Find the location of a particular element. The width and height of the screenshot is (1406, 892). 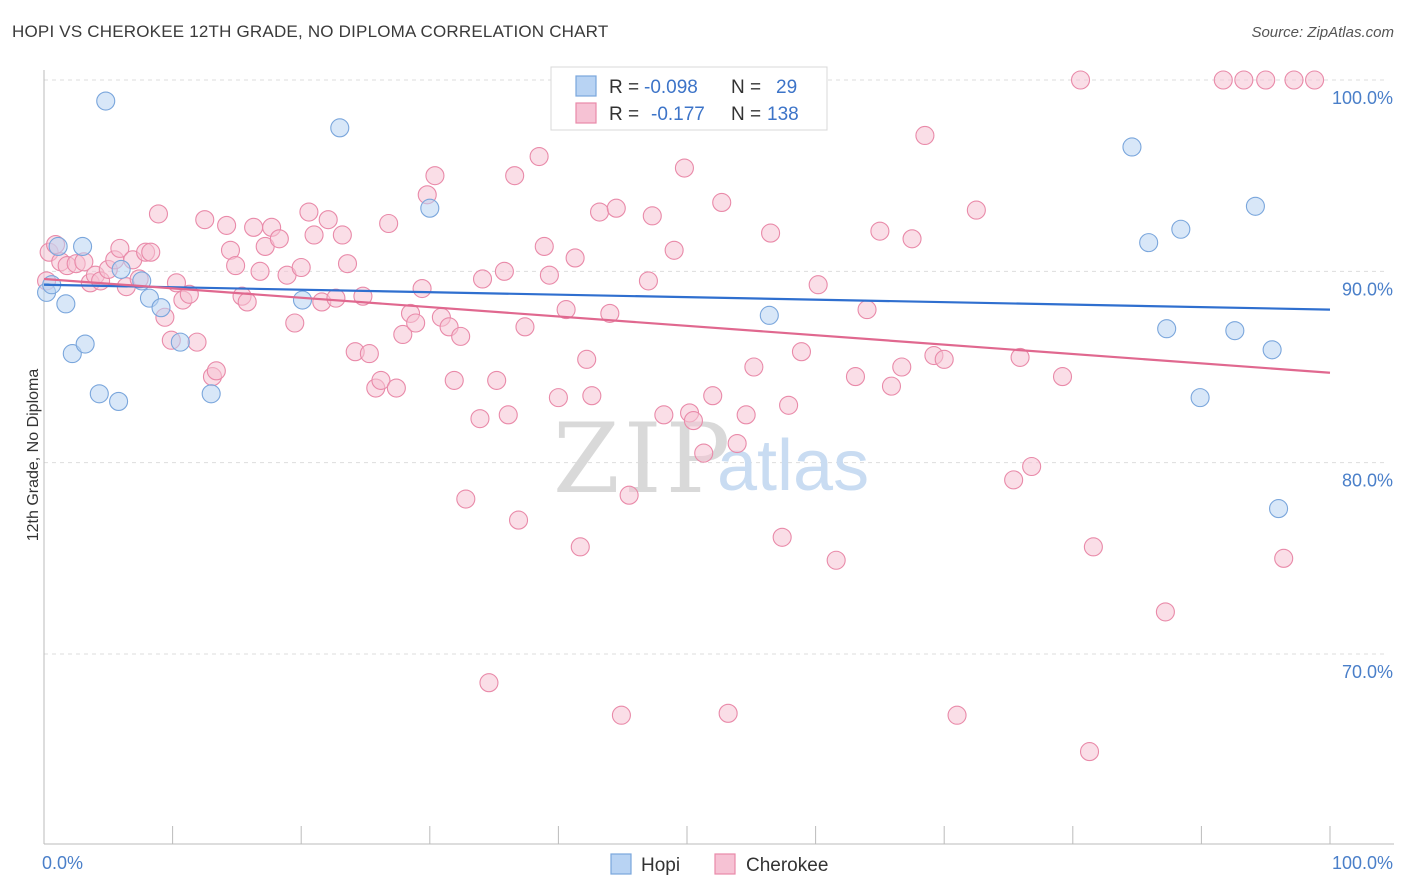

legend-n-label-hopi: N = is located at coordinates (746, 87).